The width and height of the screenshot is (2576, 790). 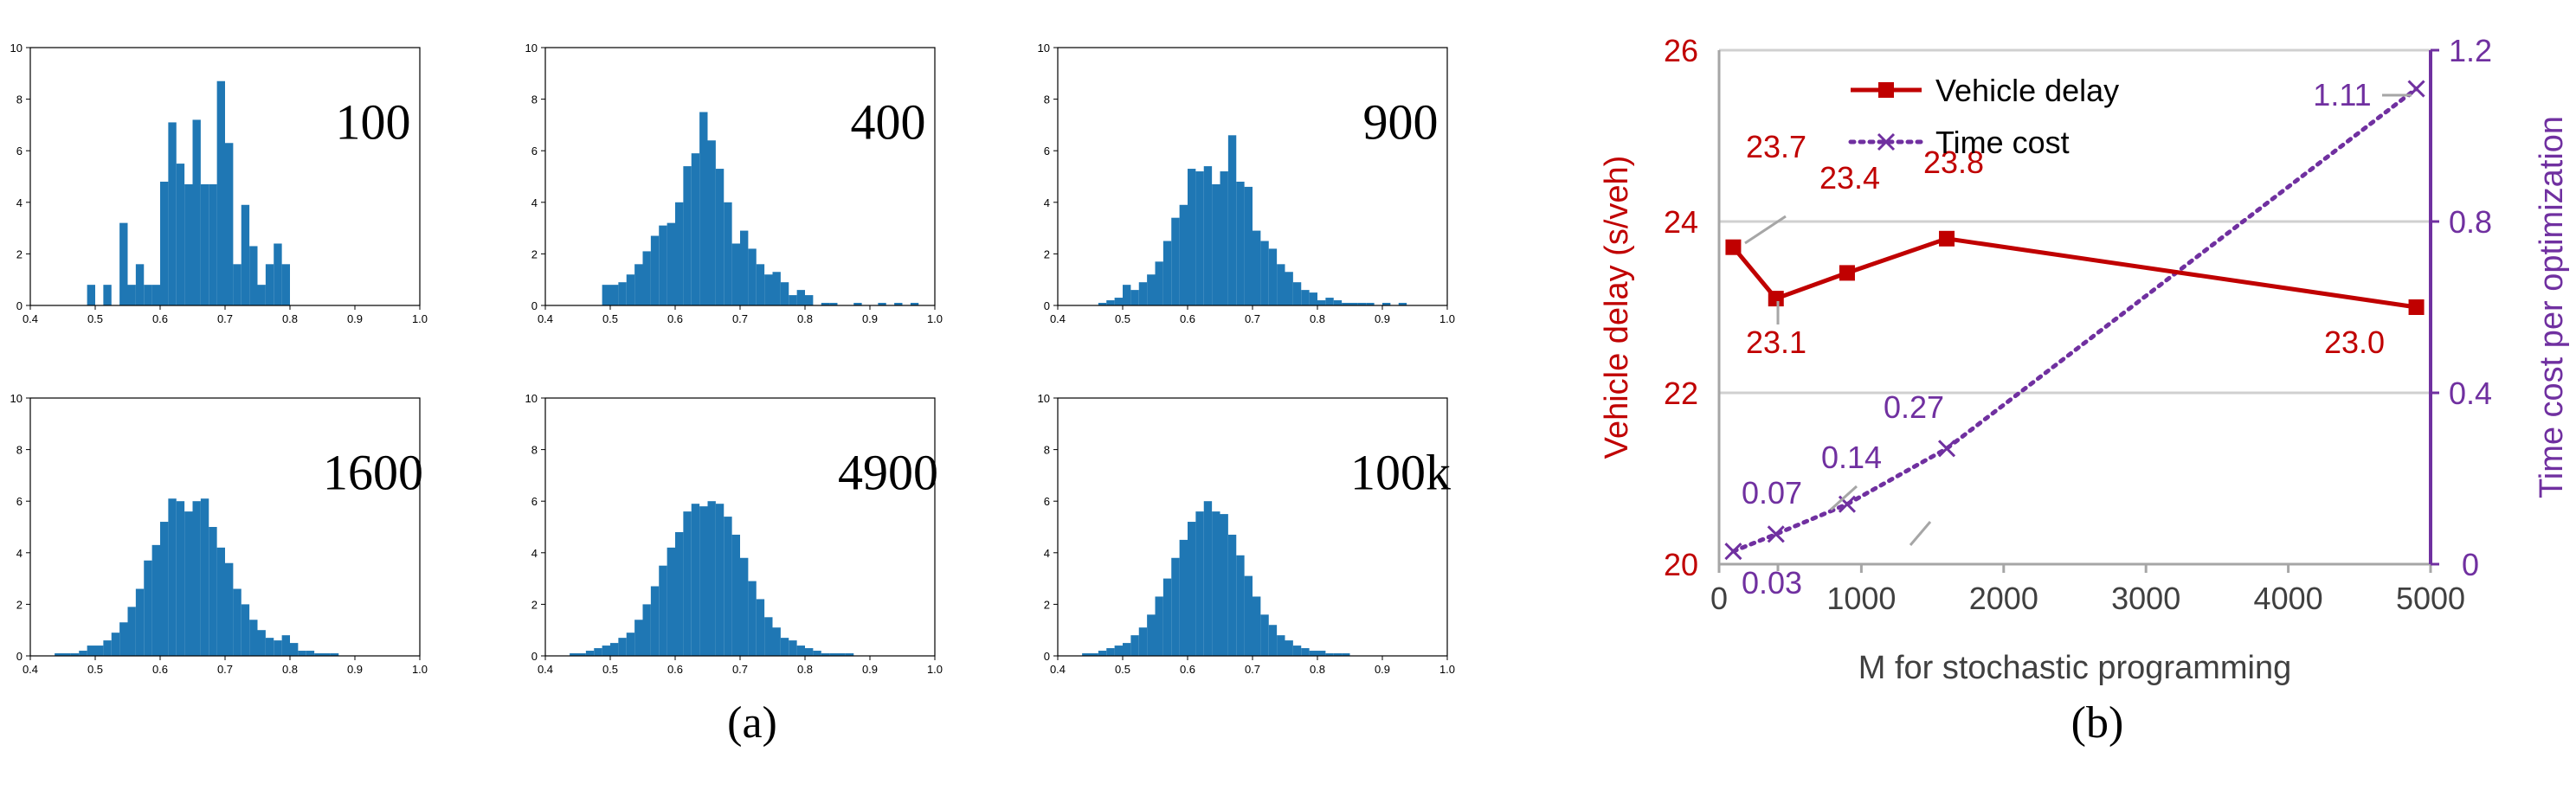 I want to click on y2-tick-label: 1.2, so click(x=2470, y=50).